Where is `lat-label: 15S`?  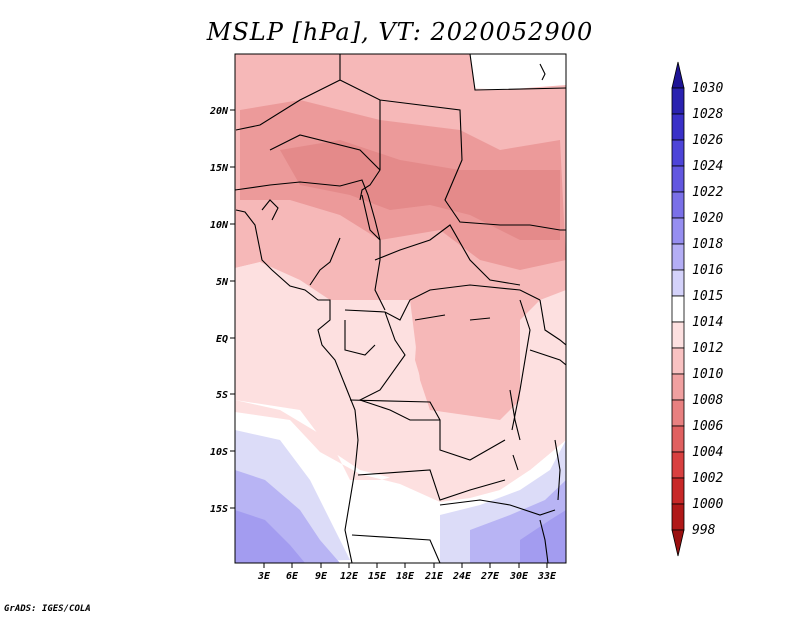 lat-label: 15S is located at coordinates (219, 509).